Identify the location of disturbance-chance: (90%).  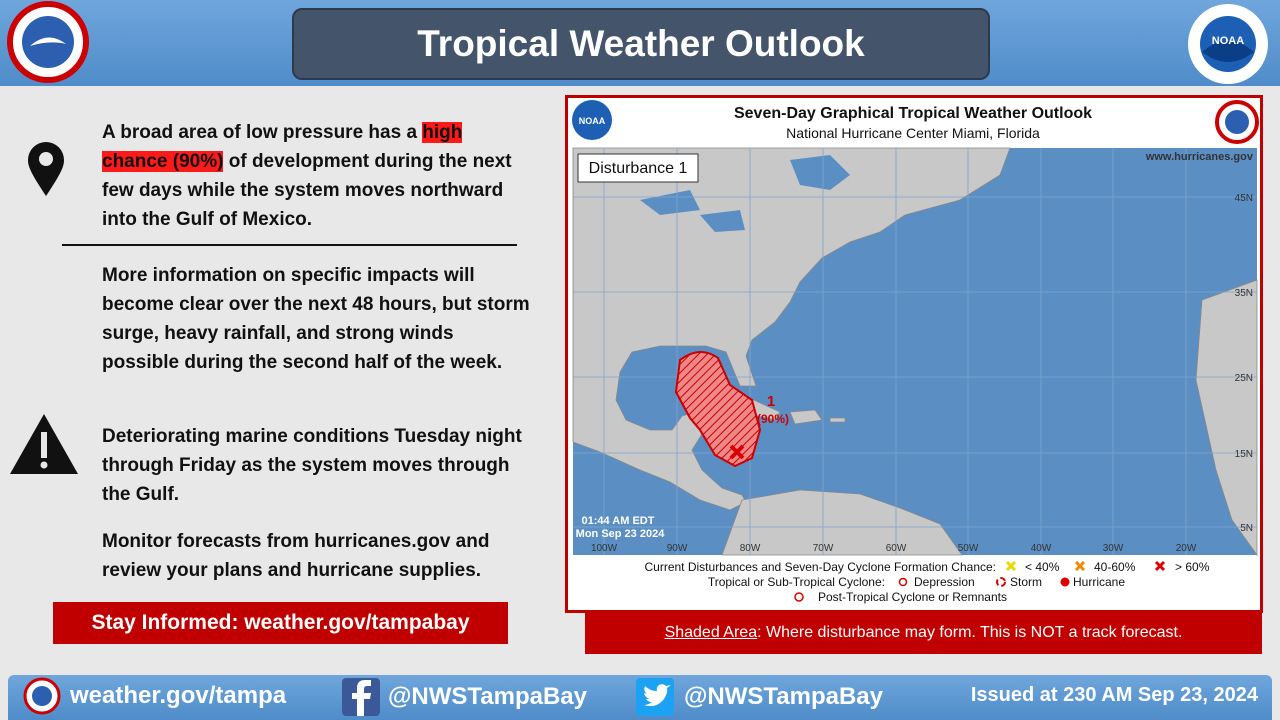
(773, 419).